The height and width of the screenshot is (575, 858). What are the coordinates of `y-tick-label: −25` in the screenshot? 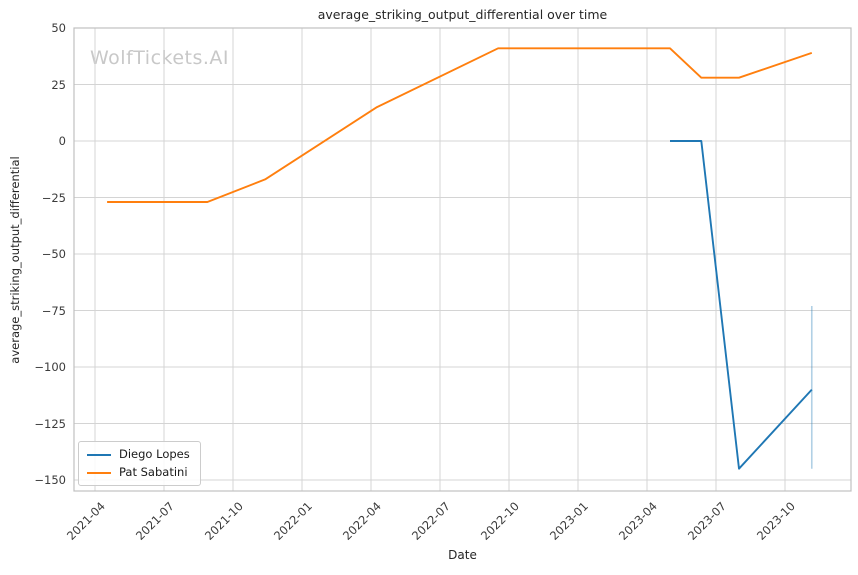 It's located at (53, 197).